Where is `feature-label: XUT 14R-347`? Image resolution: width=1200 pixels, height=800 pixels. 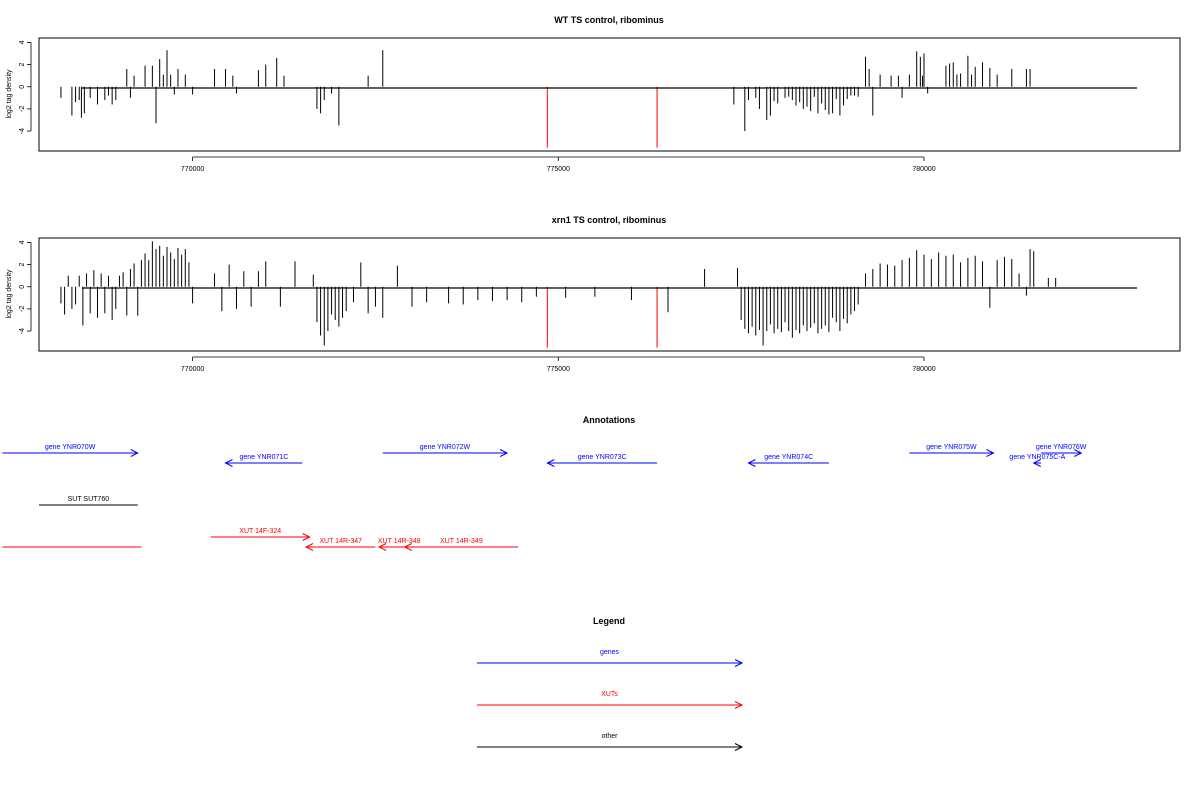
feature-label: XUT 14R-347 is located at coordinates (340, 541).